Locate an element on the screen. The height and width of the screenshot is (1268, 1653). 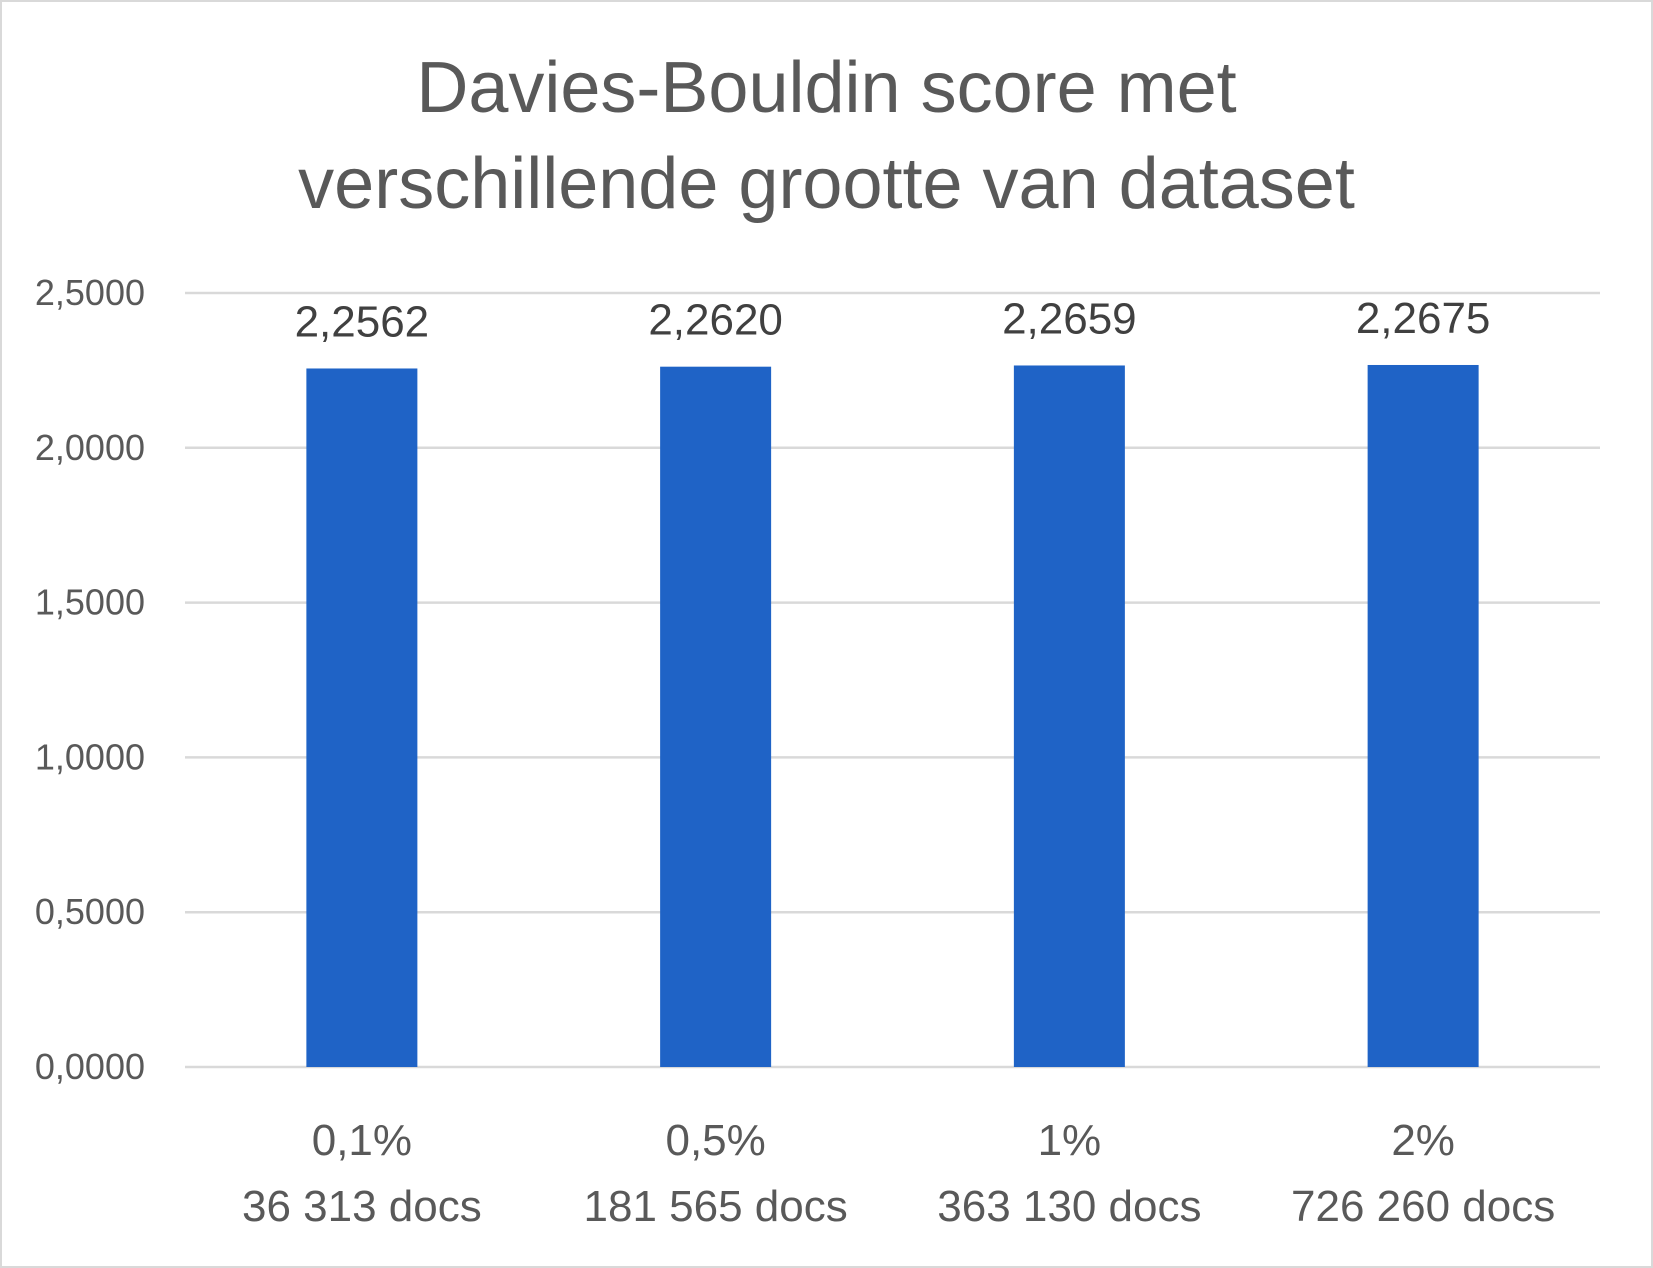
y-tick-label: 0,0000 is located at coordinates (90, 1066).